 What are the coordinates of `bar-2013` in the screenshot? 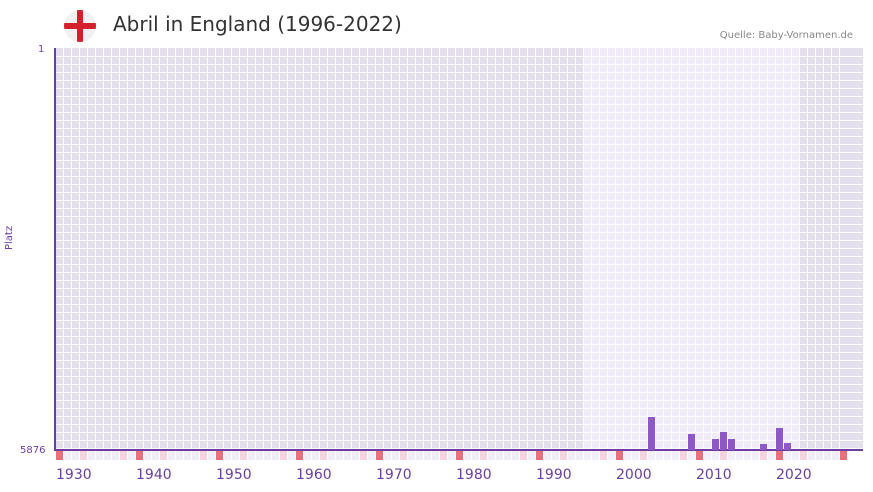 It's located at (723, 441).